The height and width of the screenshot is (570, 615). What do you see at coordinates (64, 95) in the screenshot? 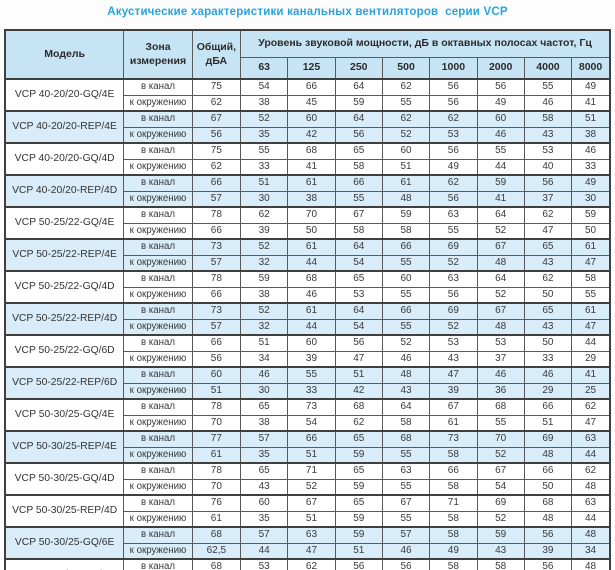
I see `model-cell: VCP 40-20/20-GQ/4E` at bounding box center [64, 95].